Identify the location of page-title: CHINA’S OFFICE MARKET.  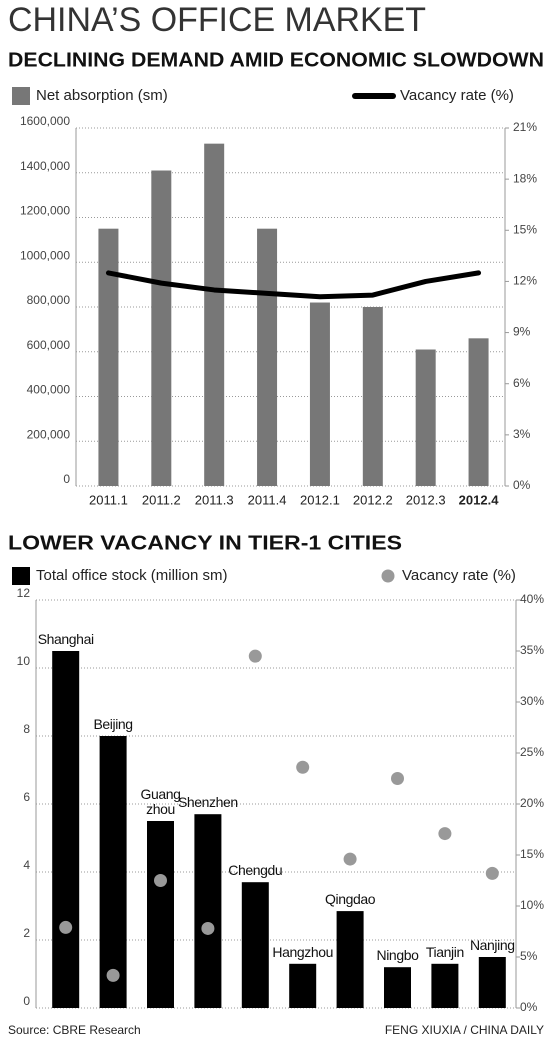
(217, 20).